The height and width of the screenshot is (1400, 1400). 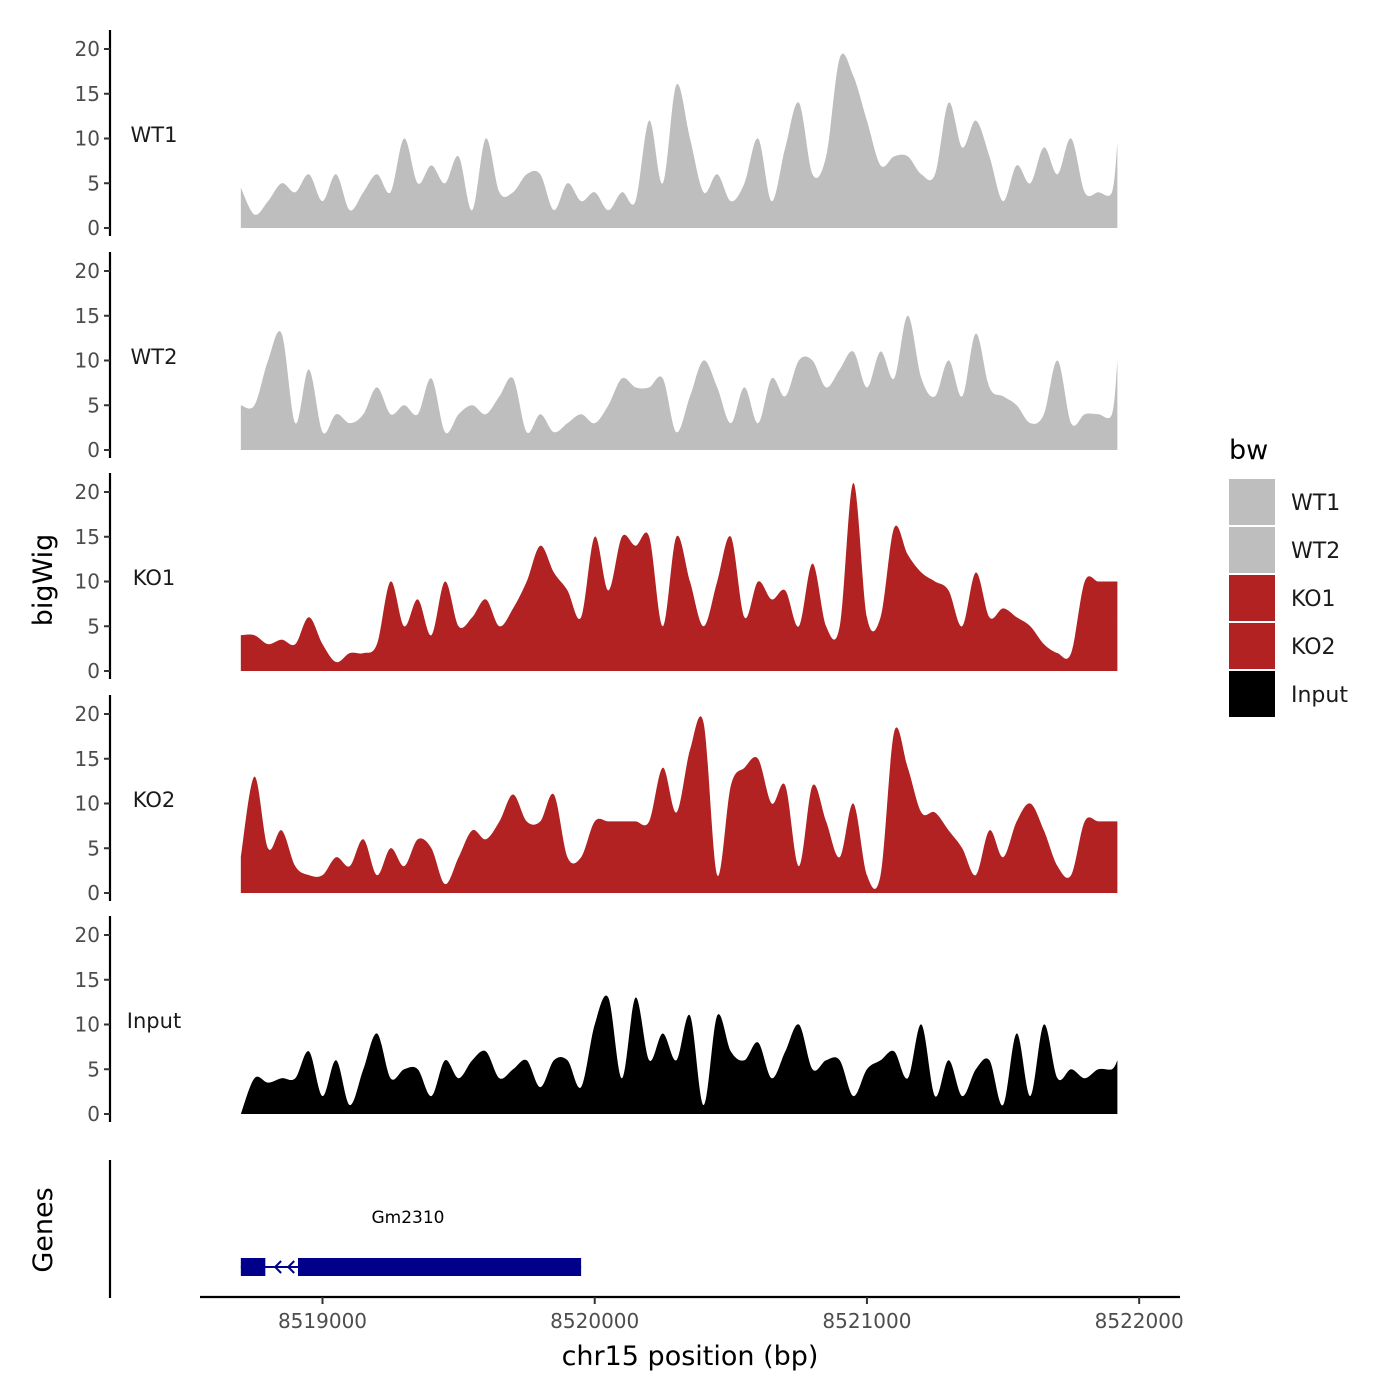 I want to click on track-label-input: Input, so click(x=154, y=1021).